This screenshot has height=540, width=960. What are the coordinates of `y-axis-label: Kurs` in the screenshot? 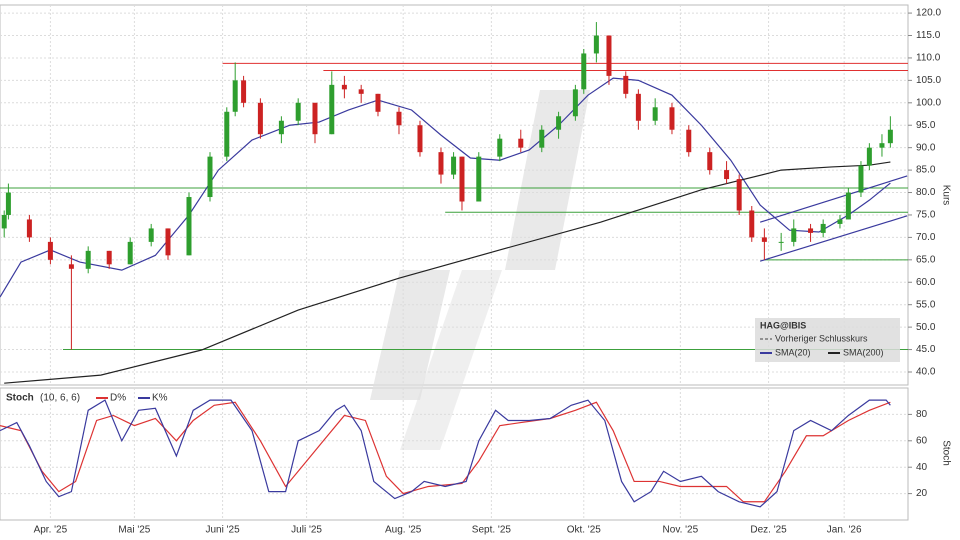 It's located at (945, 195).